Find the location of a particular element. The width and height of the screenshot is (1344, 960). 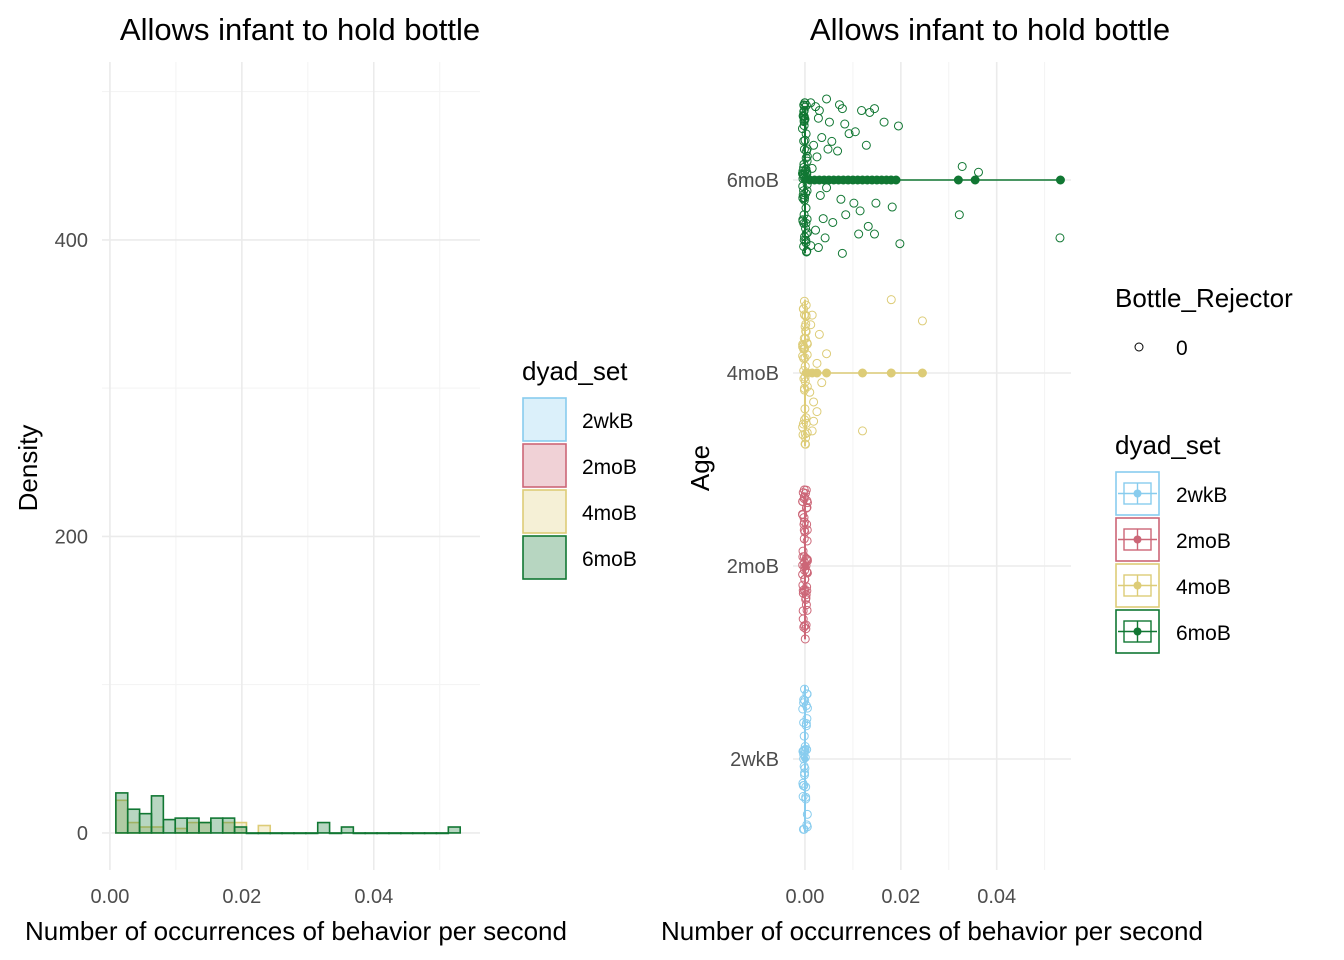

boxplot-x-tick-labels: 0.00 0.02 0.04 is located at coordinates (901, 897).